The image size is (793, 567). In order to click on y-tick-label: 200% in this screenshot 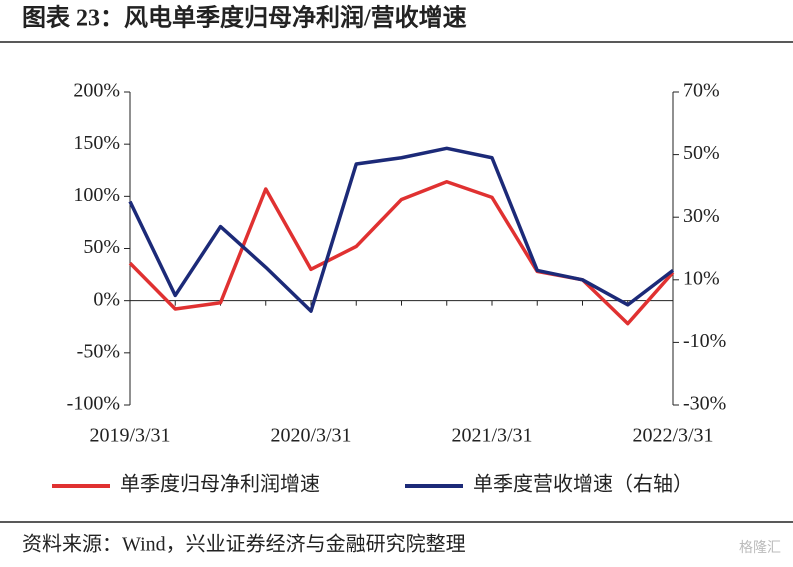, I will do `click(96, 91)`.